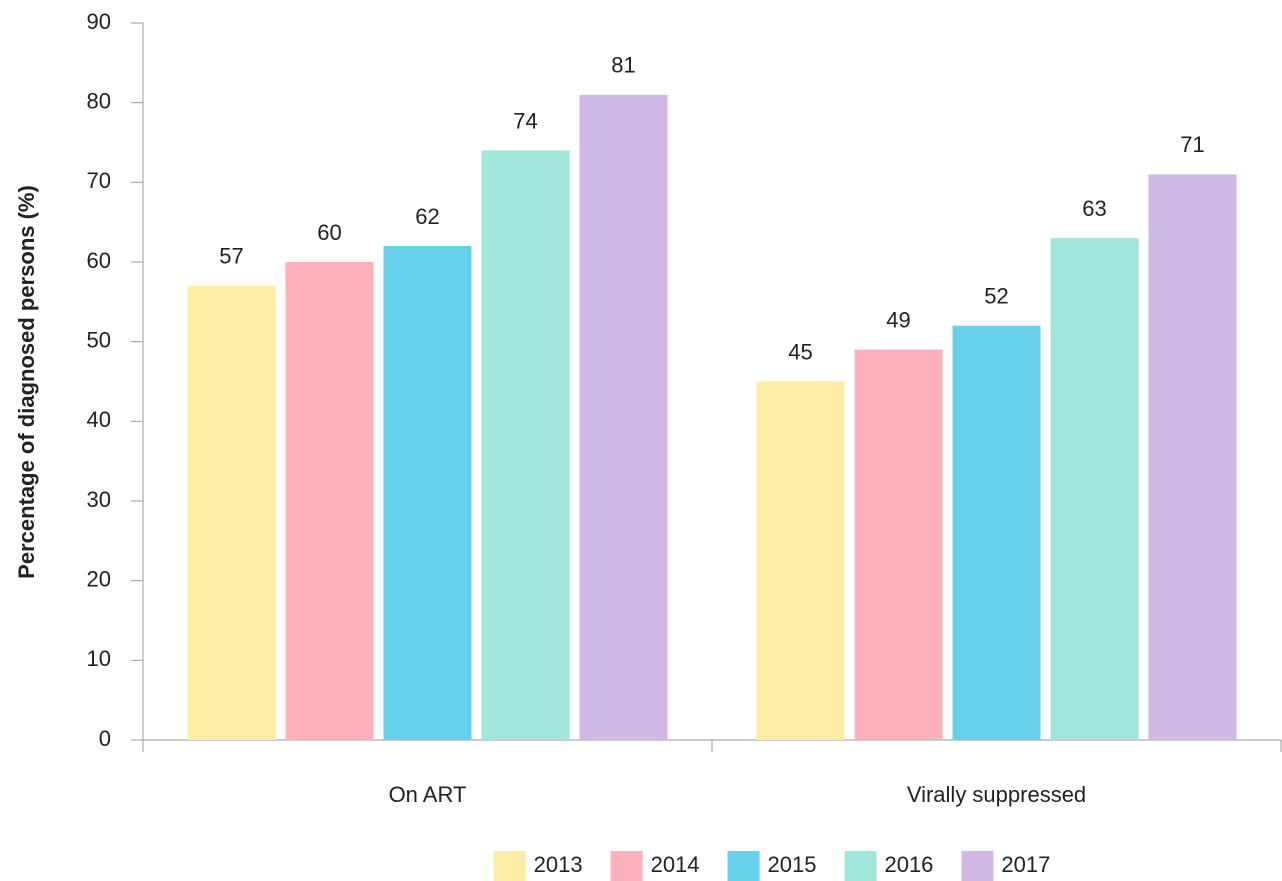  What do you see at coordinates (428, 794) in the screenshot?
I see `x-tick-label: On ART` at bounding box center [428, 794].